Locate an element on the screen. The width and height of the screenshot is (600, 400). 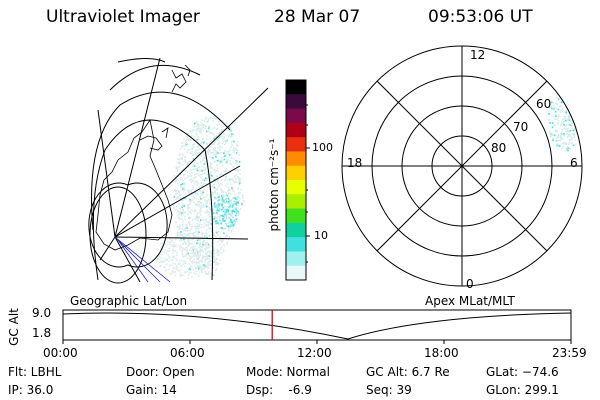
colorbar-swatch is located at coordinates (296, 102).